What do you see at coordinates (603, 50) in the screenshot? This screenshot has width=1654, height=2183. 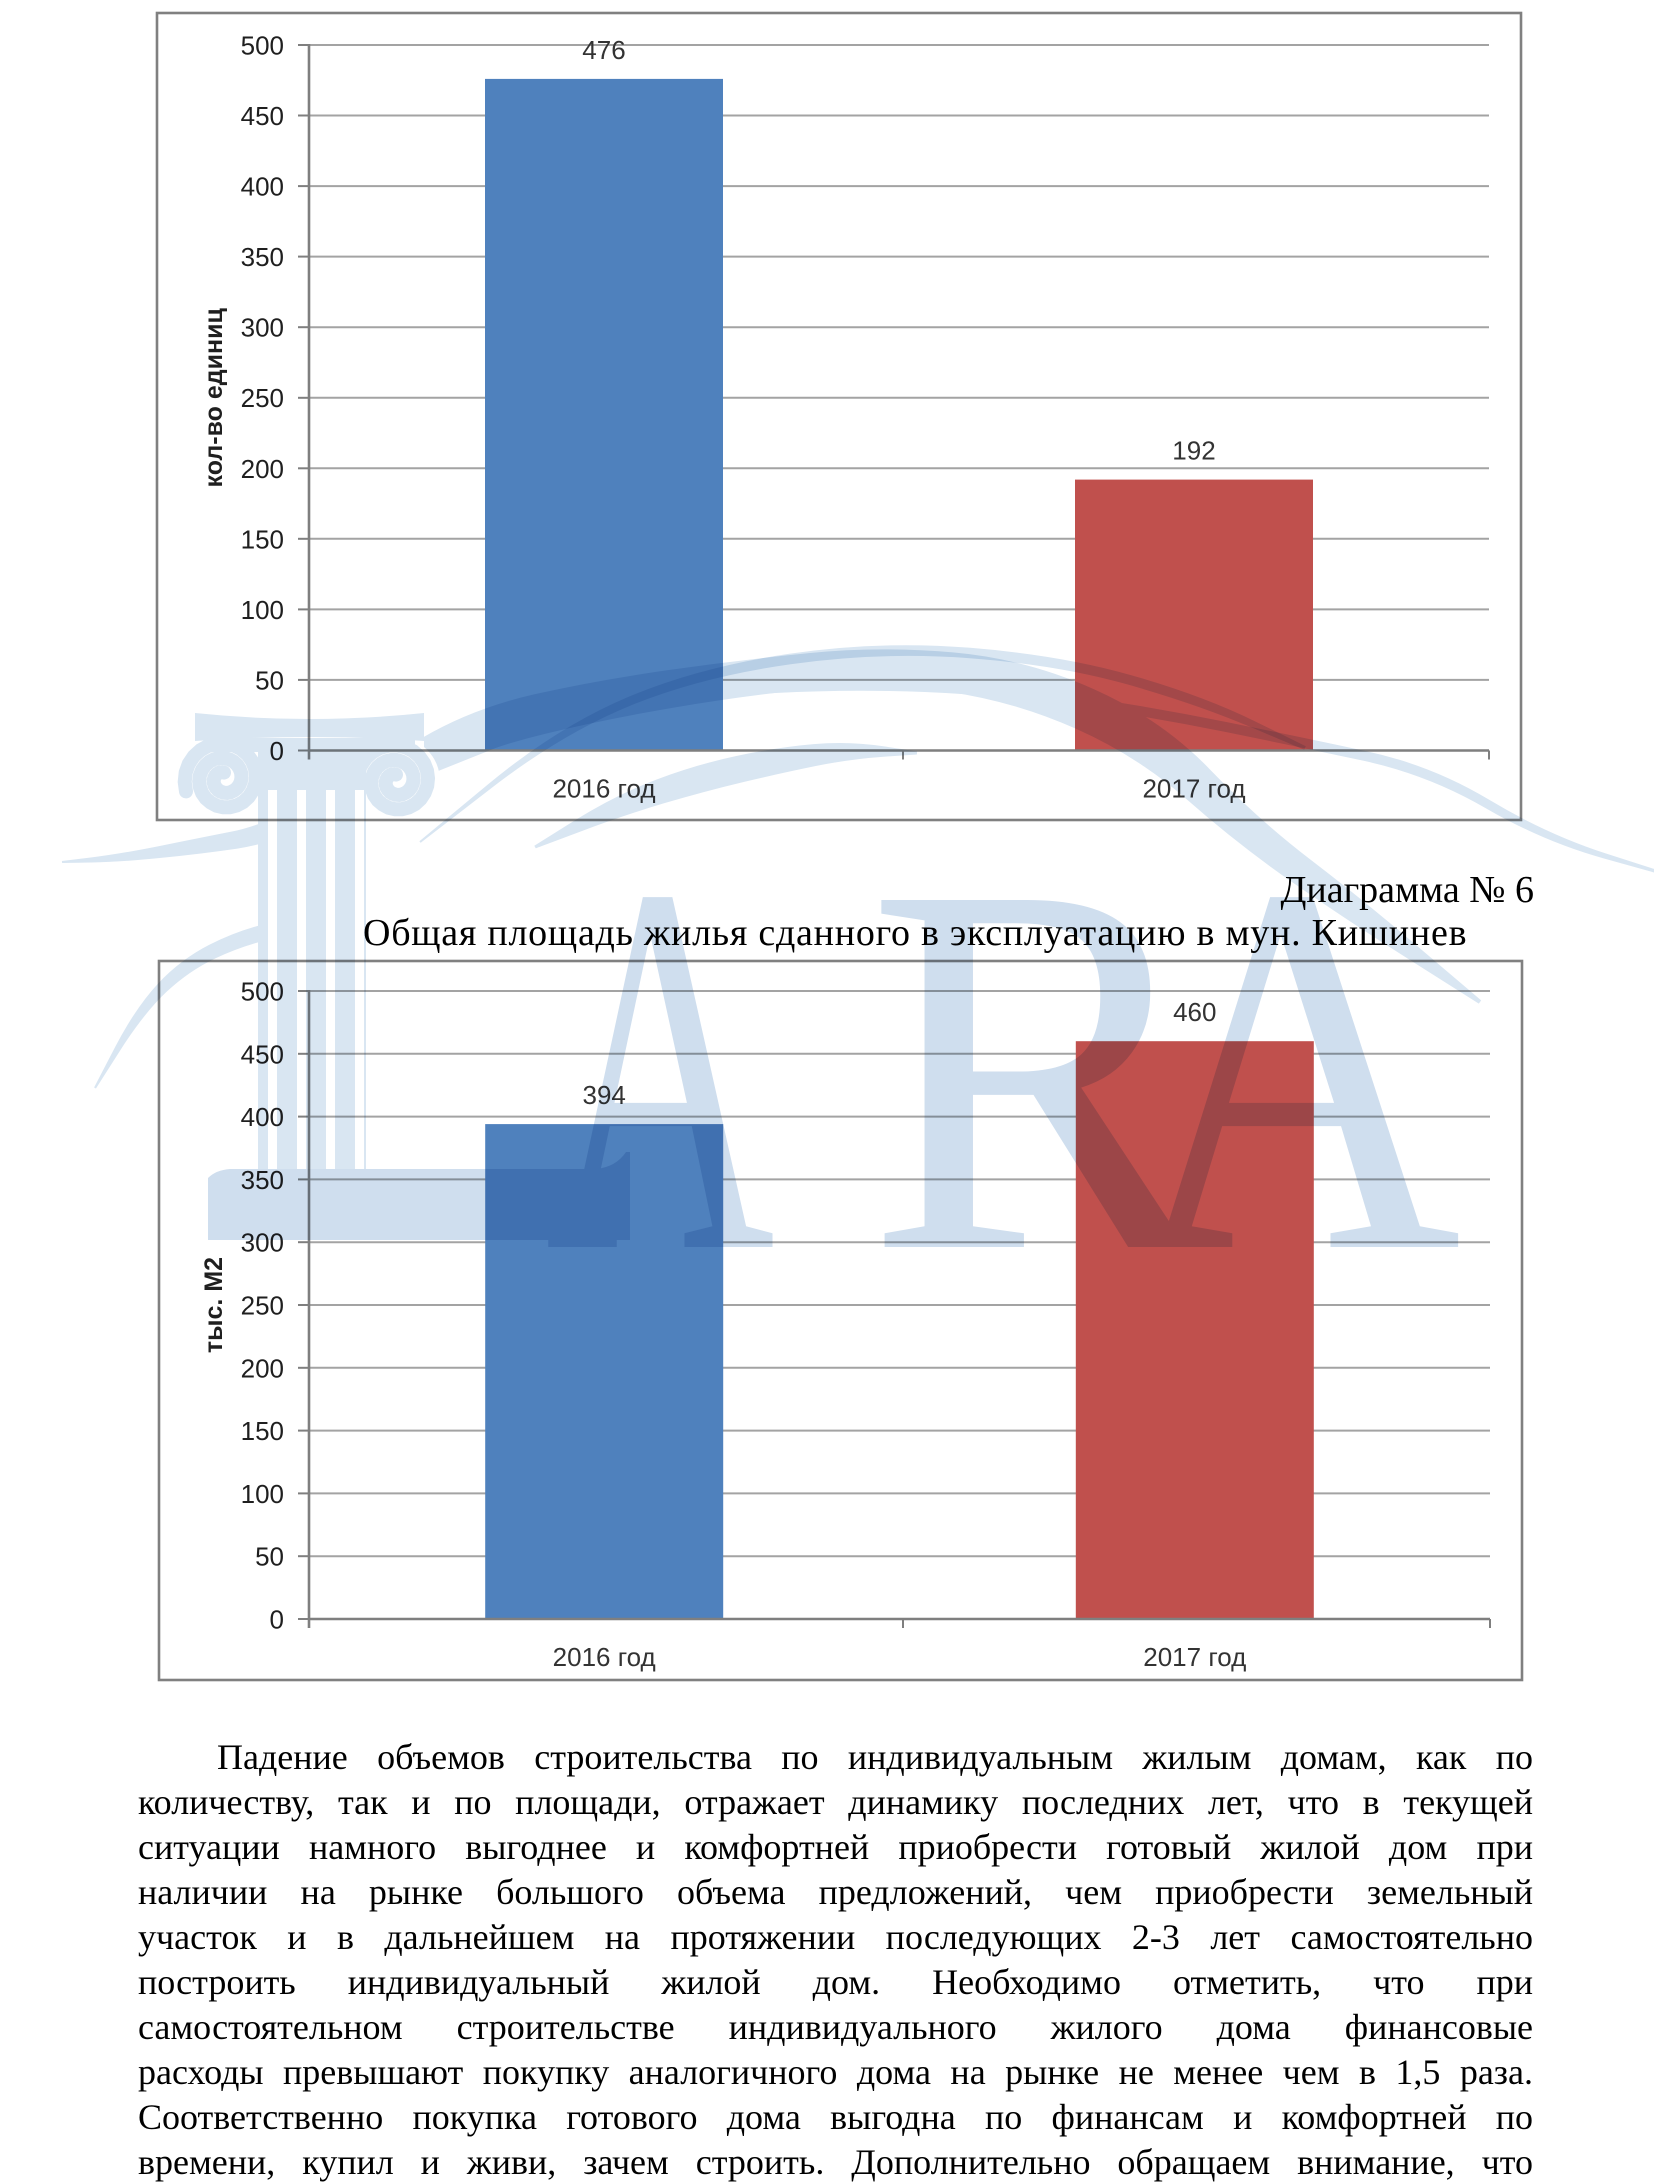 I see `svg-text: 476` at bounding box center [603, 50].